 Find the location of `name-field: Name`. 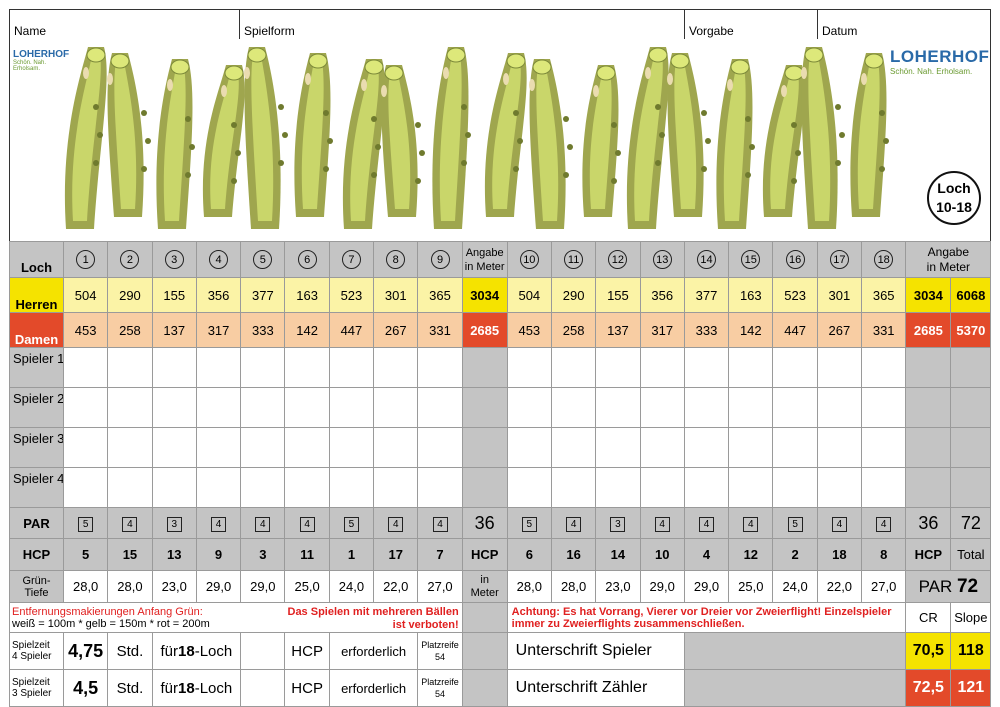

name-field: Name is located at coordinates (124, 24).